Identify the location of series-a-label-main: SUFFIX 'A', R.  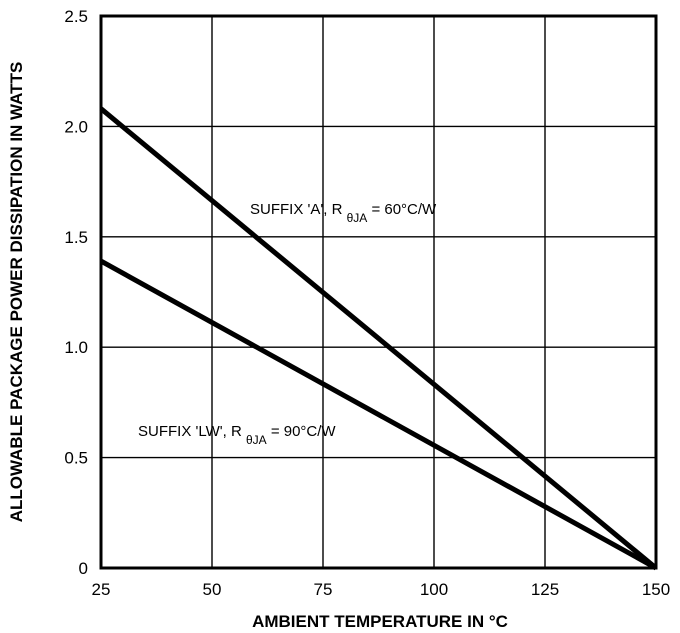
(298, 209).